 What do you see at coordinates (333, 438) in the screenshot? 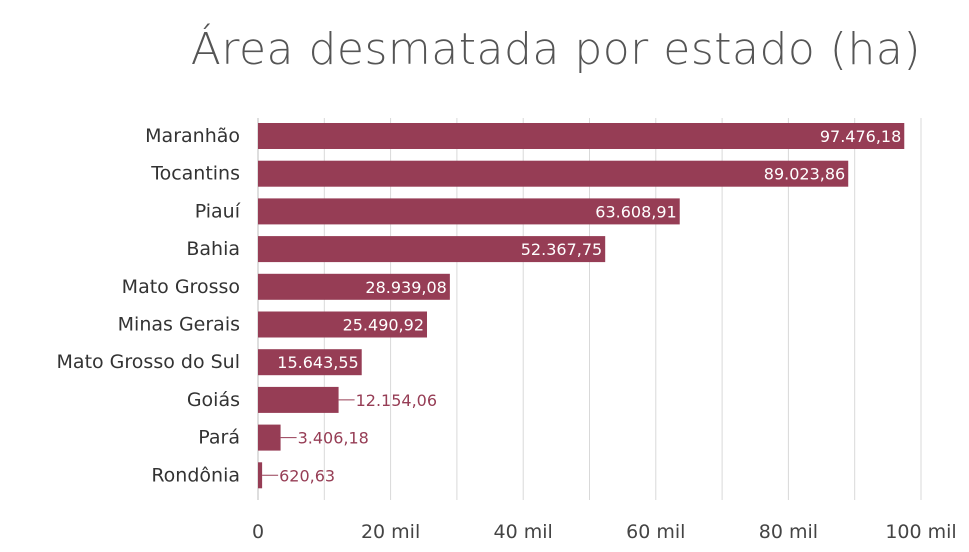
I see `data-label: 3.406,18` at bounding box center [333, 438].